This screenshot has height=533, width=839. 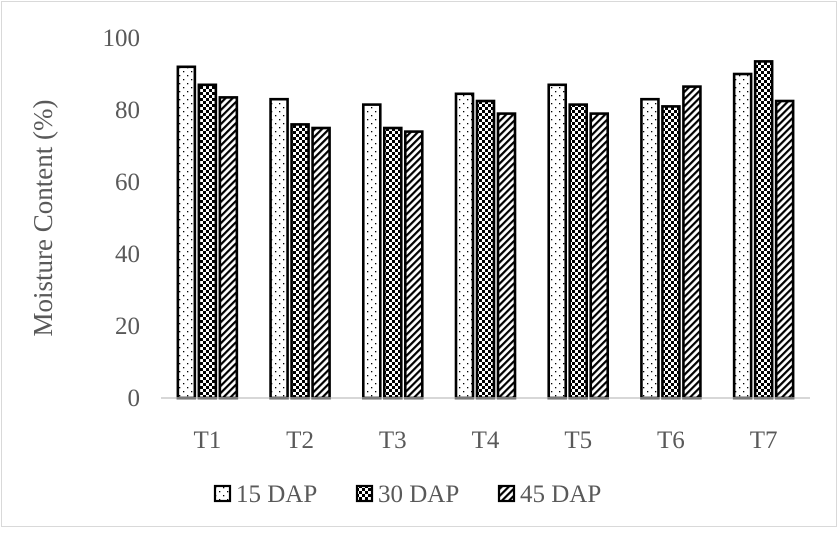 What do you see at coordinates (464, 246) in the screenshot?
I see `bar-15-dap-t4` at bounding box center [464, 246].